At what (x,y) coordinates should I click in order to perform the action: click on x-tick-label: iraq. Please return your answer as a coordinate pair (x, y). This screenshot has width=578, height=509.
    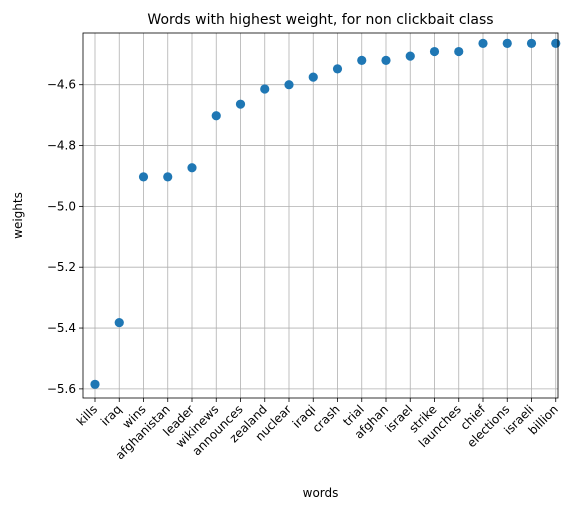
    Looking at the image, I should click on (111, 415).